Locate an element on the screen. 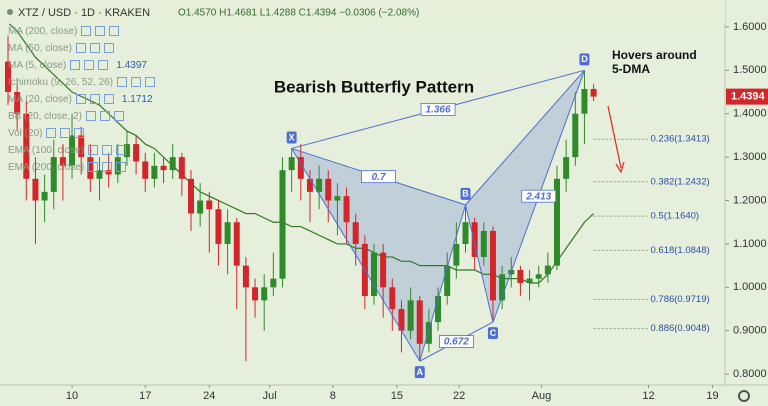 The height and width of the screenshot is (406, 768). annotation: Hovers around is located at coordinates (654, 55).